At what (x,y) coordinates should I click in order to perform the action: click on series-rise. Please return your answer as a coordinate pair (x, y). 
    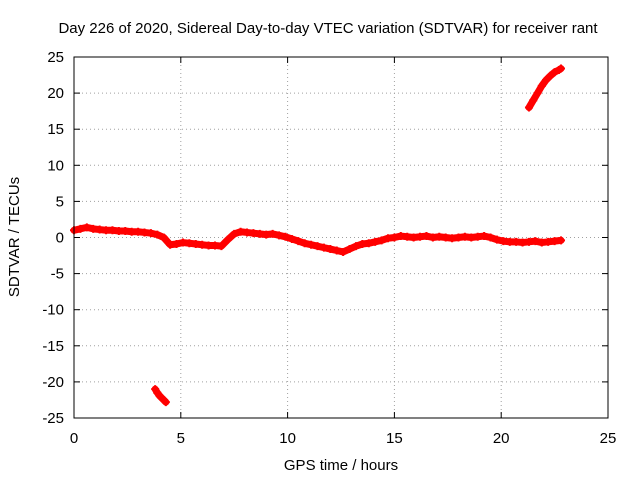
    Looking at the image, I should click on (545, 88).